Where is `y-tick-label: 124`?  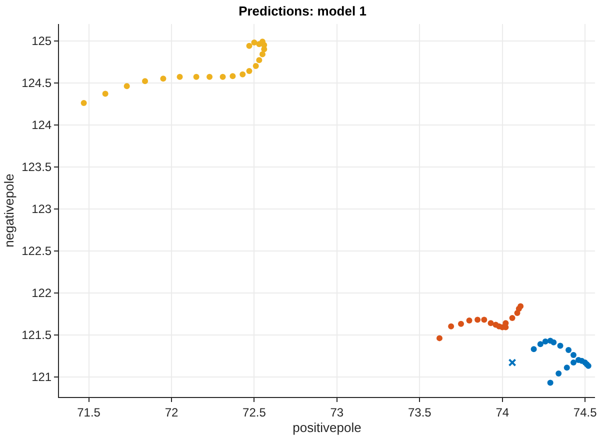
y-tick-label: 124 is located at coordinates (42, 125).